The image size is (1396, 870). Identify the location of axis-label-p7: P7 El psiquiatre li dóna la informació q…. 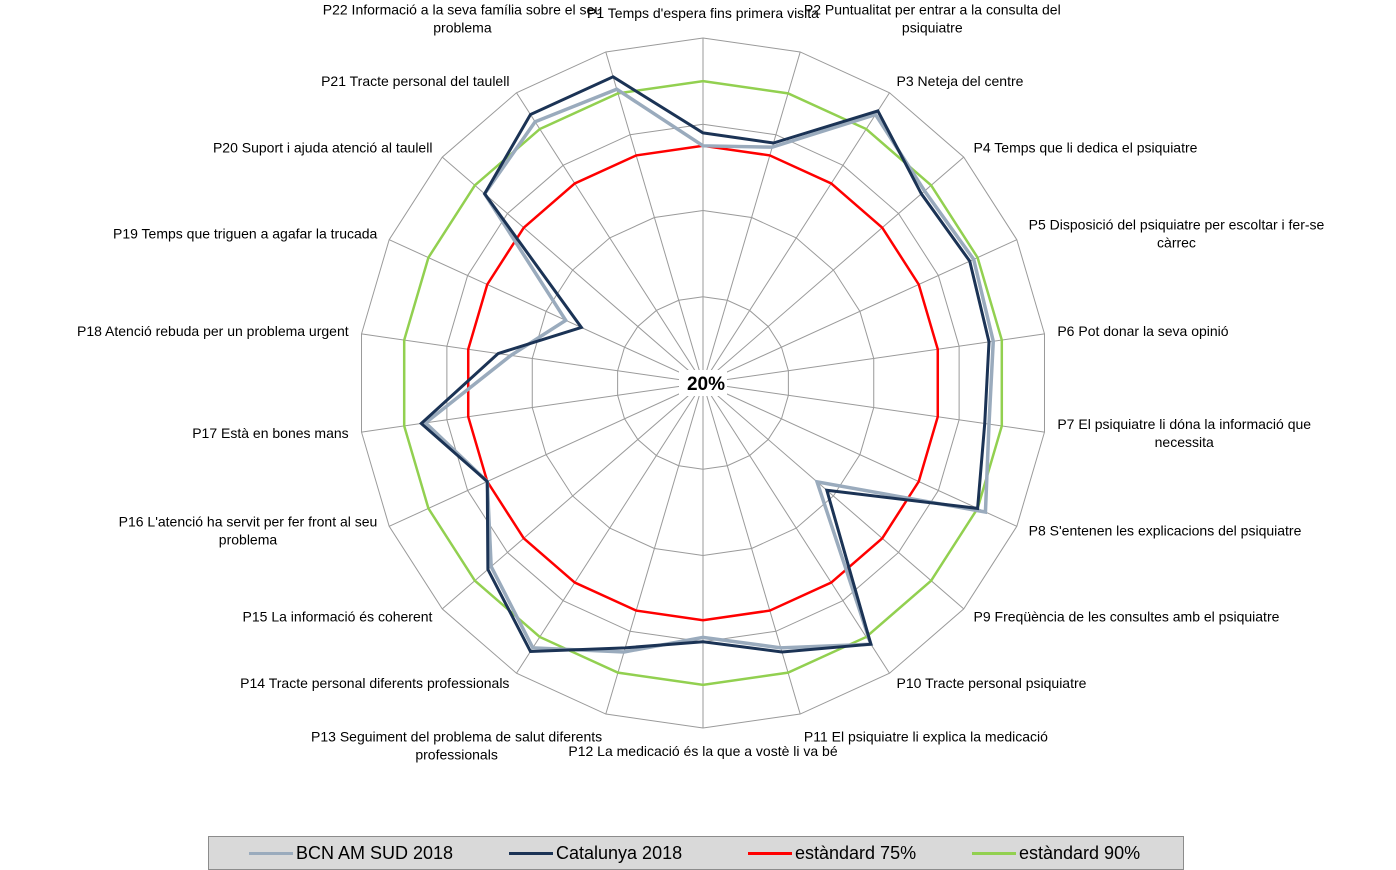
(1184, 433).